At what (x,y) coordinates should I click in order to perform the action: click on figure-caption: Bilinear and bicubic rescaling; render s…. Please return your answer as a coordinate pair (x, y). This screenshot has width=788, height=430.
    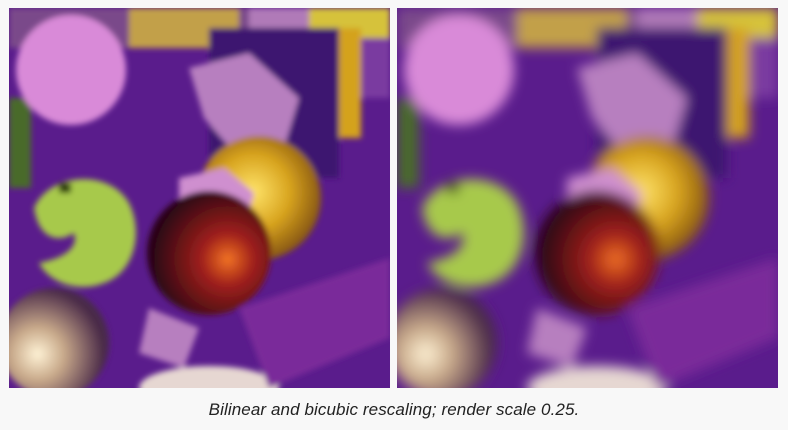
    Looking at the image, I should click on (394, 409).